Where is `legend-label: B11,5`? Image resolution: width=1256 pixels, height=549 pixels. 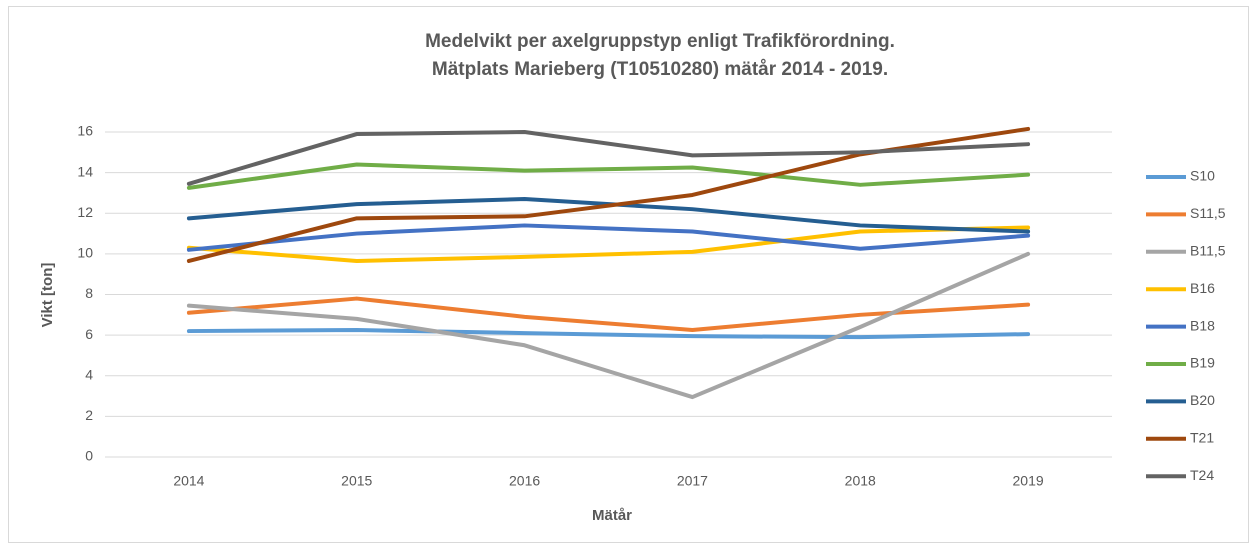
legend-label: B11,5 is located at coordinates (1208, 251).